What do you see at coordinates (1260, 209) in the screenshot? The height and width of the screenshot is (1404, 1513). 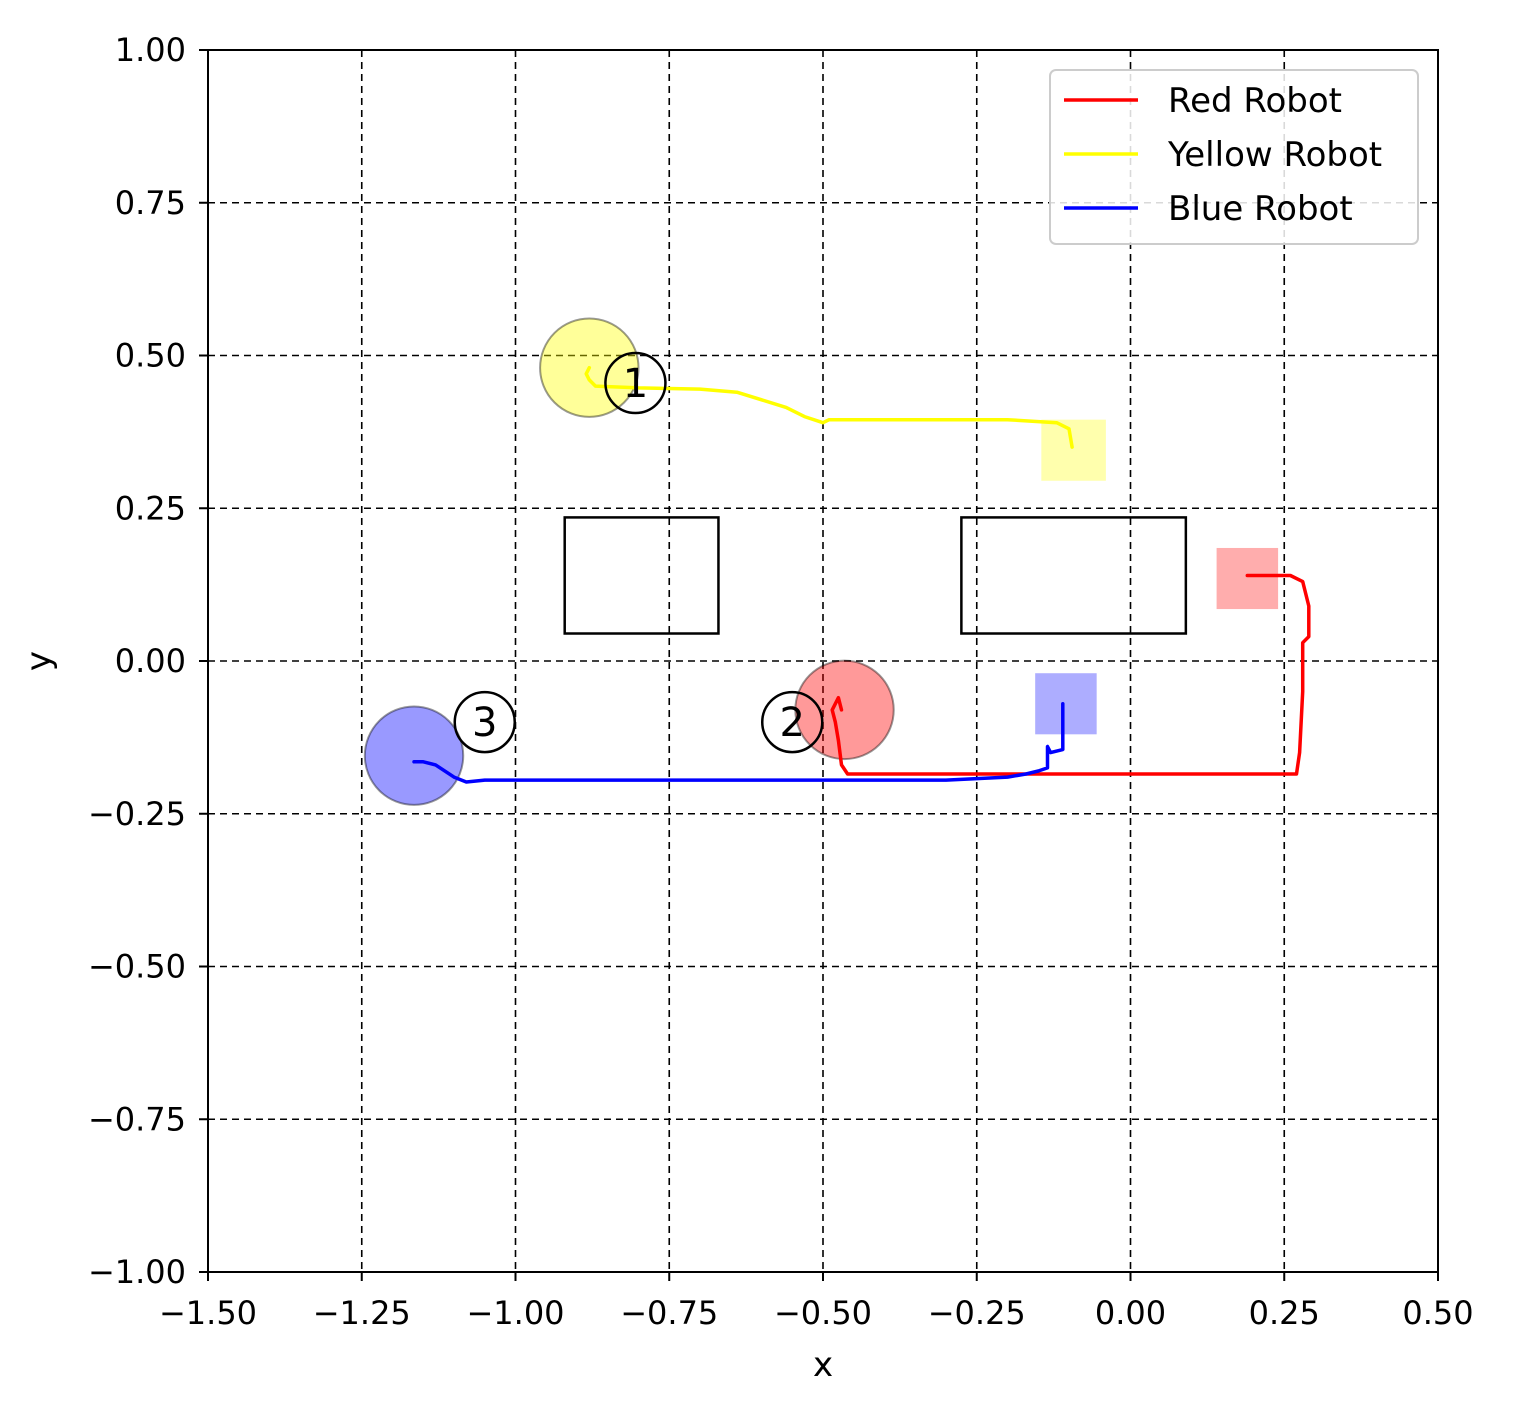 I see `legend-label-2: Blue Robot` at bounding box center [1260, 209].